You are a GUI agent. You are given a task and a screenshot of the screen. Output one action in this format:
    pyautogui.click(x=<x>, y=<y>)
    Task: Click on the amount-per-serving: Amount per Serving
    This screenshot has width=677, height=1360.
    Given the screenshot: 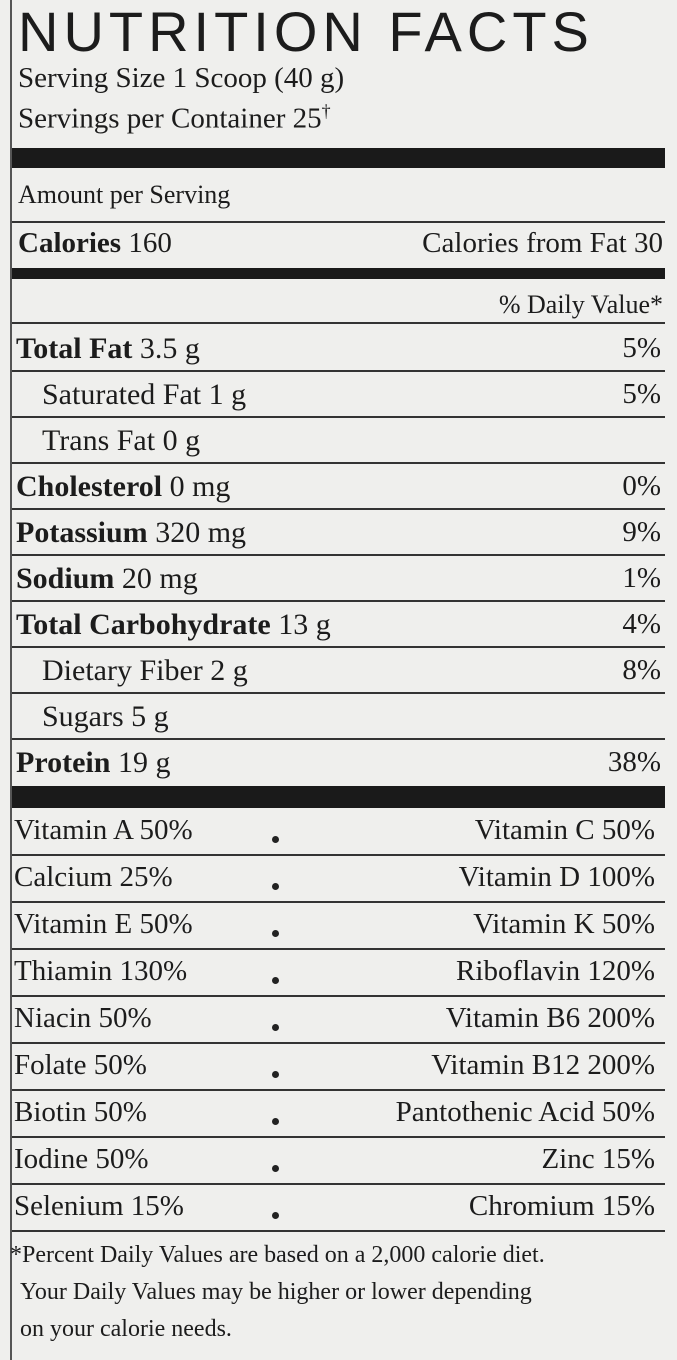 What is the action you would take?
    pyautogui.click(x=124, y=194)
    